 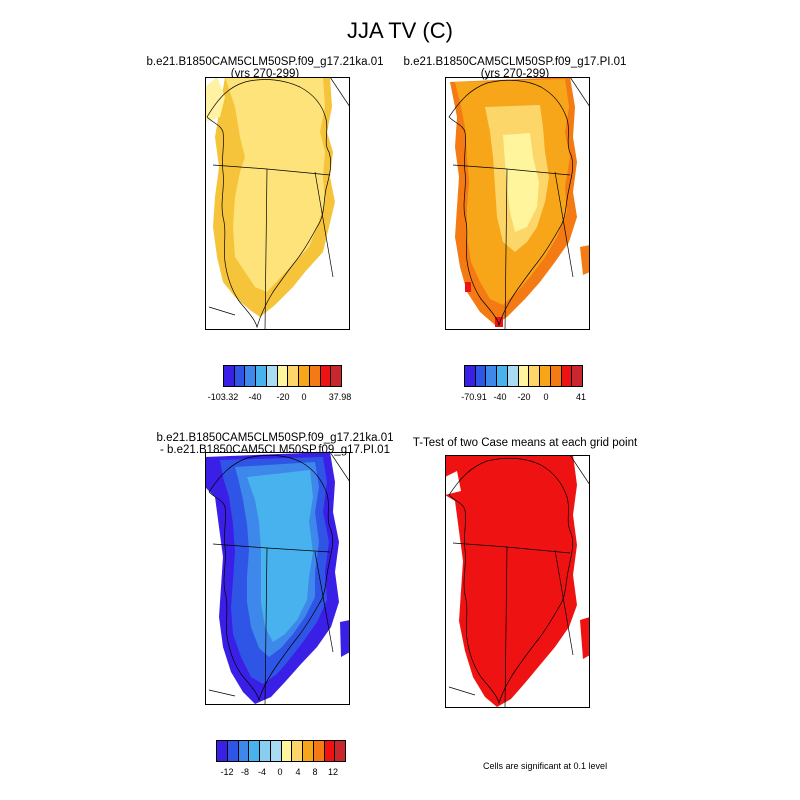 I want to click on colorbar-ka-label: -103.32, so click(x=223, y=397).